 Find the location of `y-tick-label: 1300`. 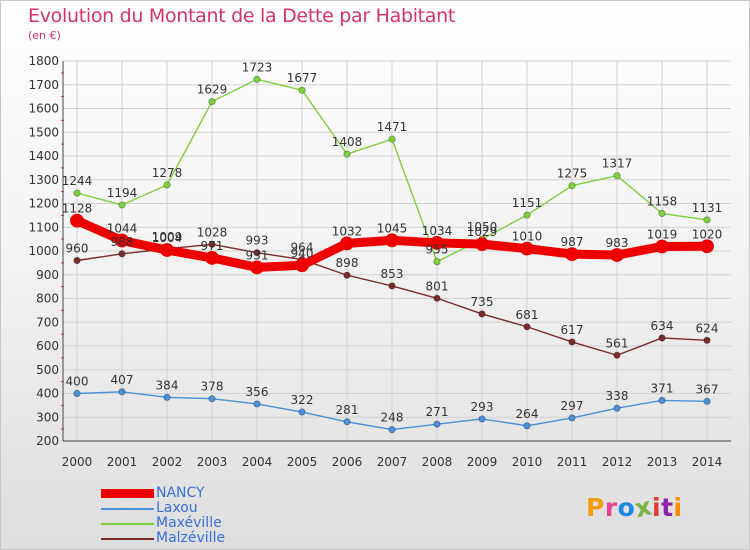

y-tick-label: 1300 is located at coordinates (43, 180).